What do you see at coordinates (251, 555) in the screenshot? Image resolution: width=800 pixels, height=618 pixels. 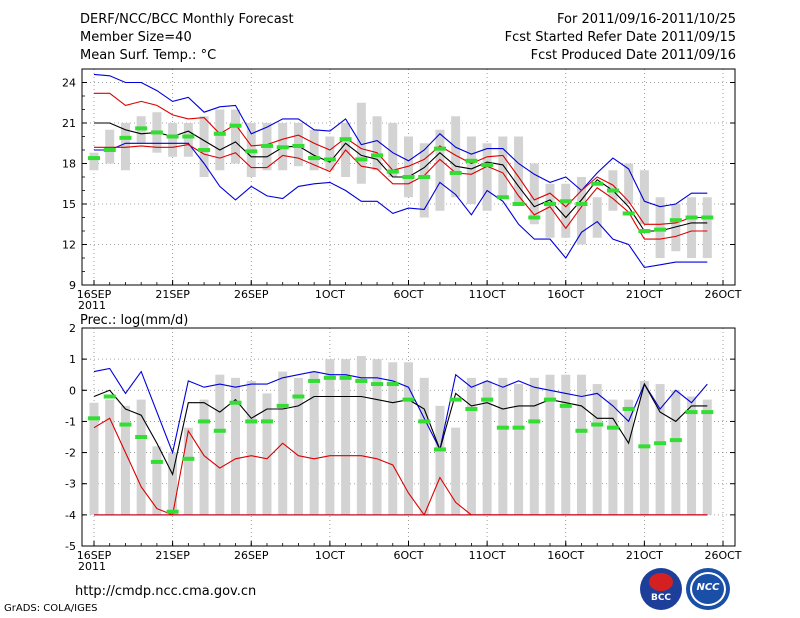 I see `p2-x-tick-label: 26SEP` at bounding box center [251, 555].